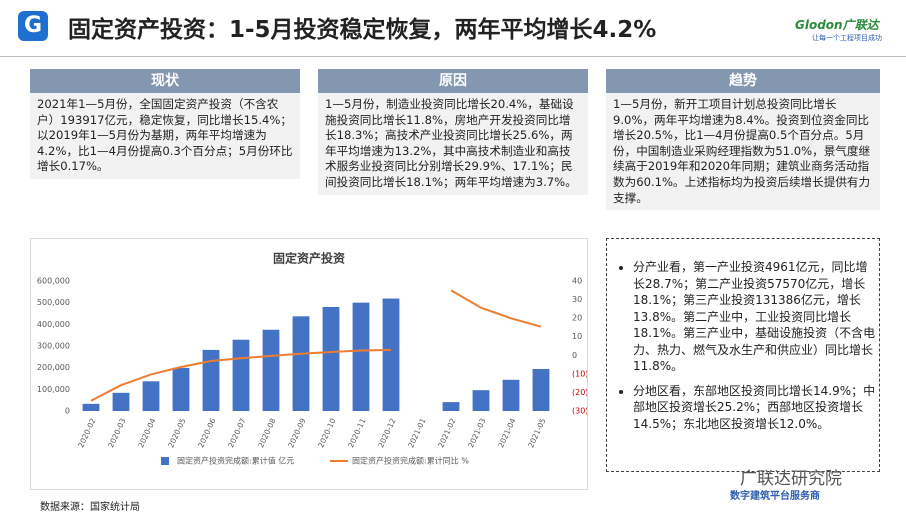 The width and height of the screenshot is (906, 516). I want to click on y-tick-label: 0, so click(67, 411).